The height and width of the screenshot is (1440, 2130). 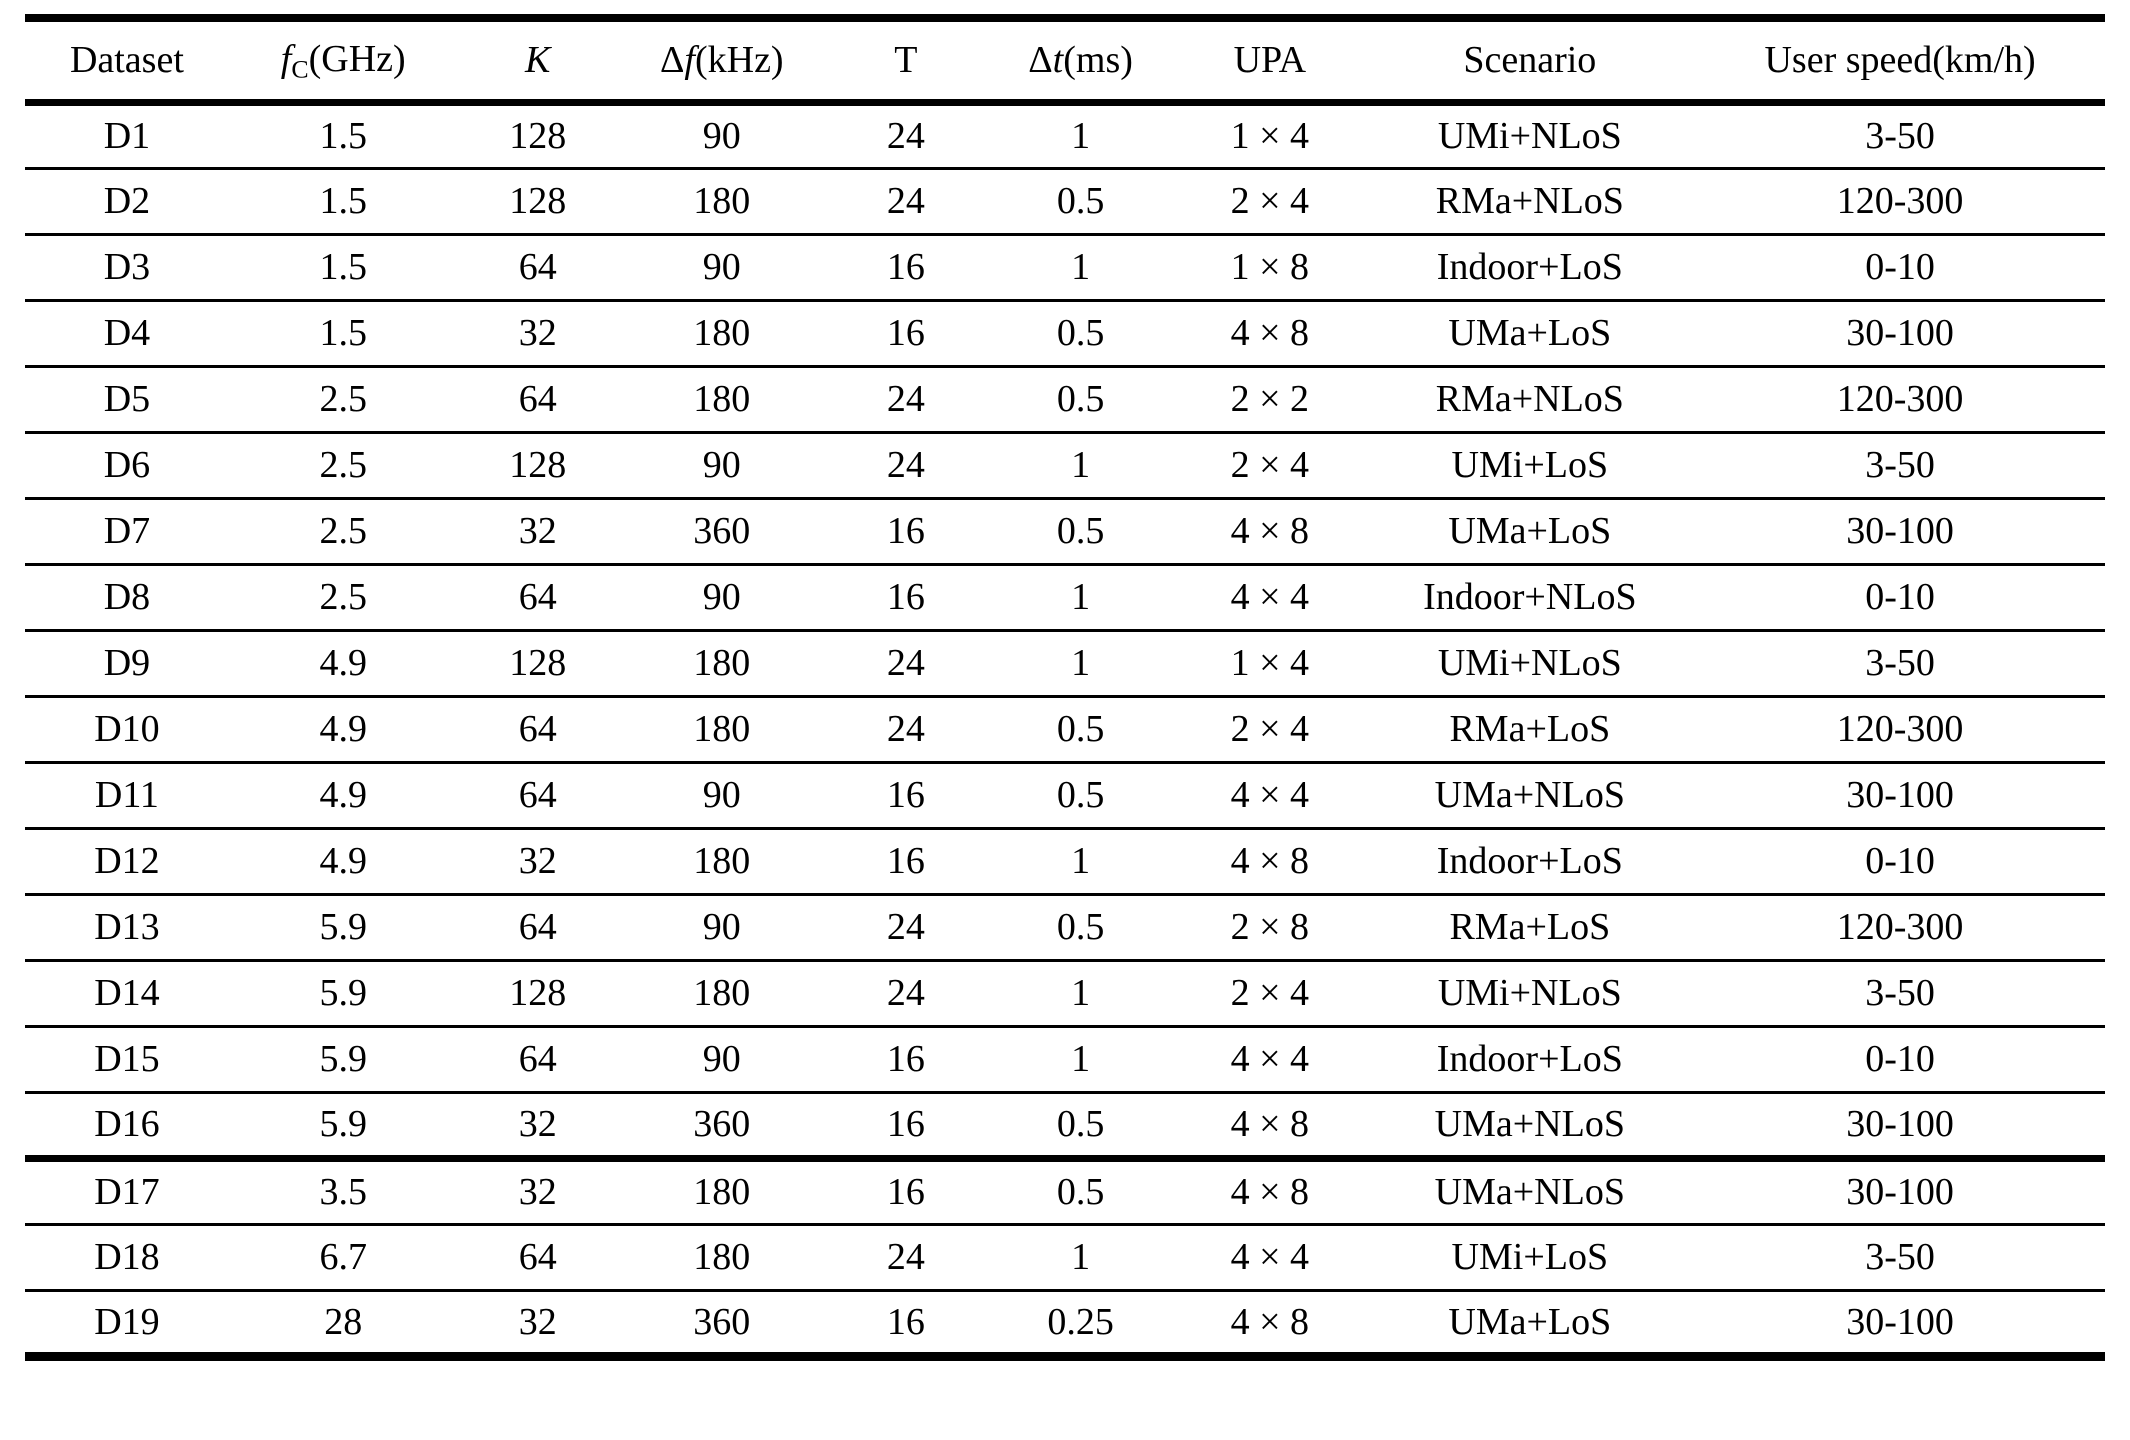 I want to click on table-row-d8: D8 2.5 64 90 16 1 4 × 4 Indoor+NLoS 0-10, so click(x=1065, y=596).